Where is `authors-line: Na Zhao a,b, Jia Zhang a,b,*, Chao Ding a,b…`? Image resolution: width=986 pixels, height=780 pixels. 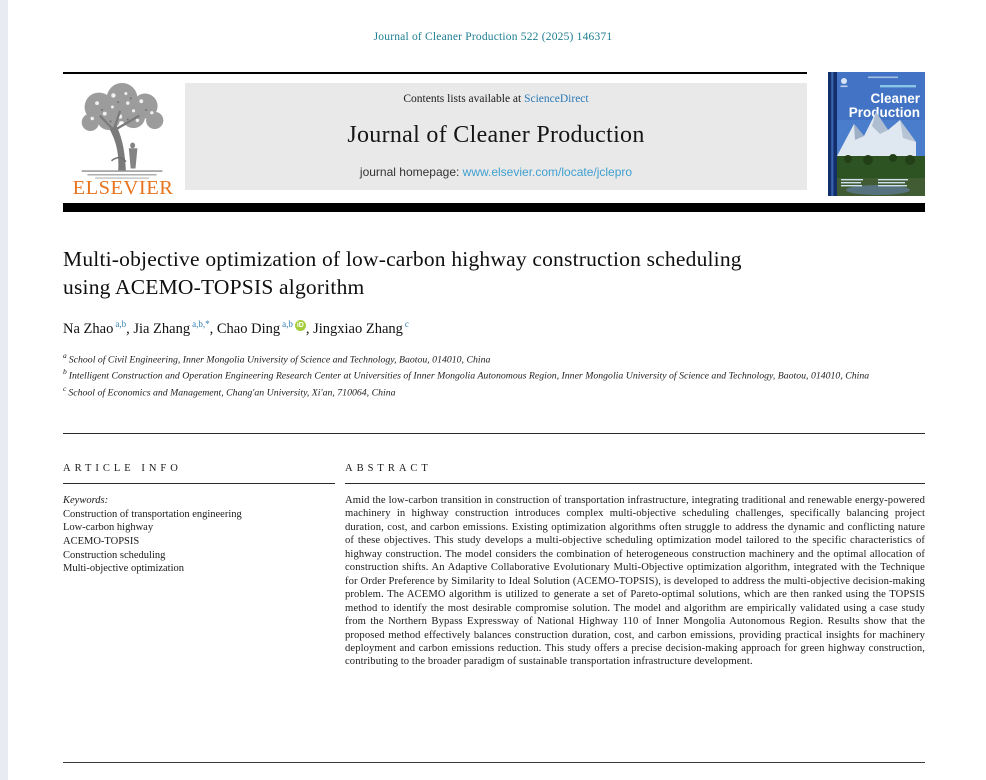
authors-line: Na Zhao a,b, Jia Zhang a,b,*, Chao Ding a,b… is located at coordinates (494, 328).